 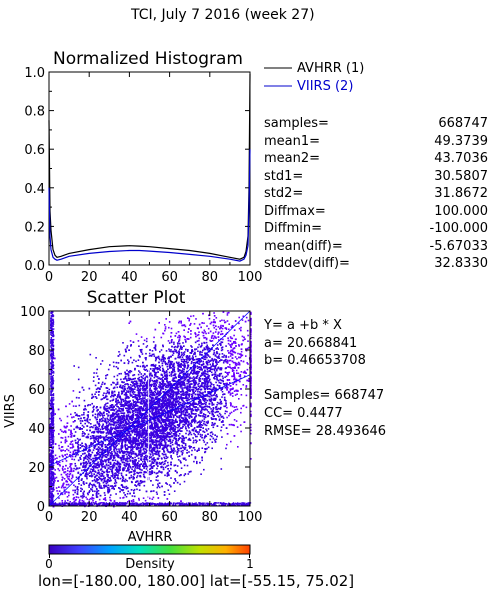 I want to click on histogram-series-viirs, so click(x=149, y=205).